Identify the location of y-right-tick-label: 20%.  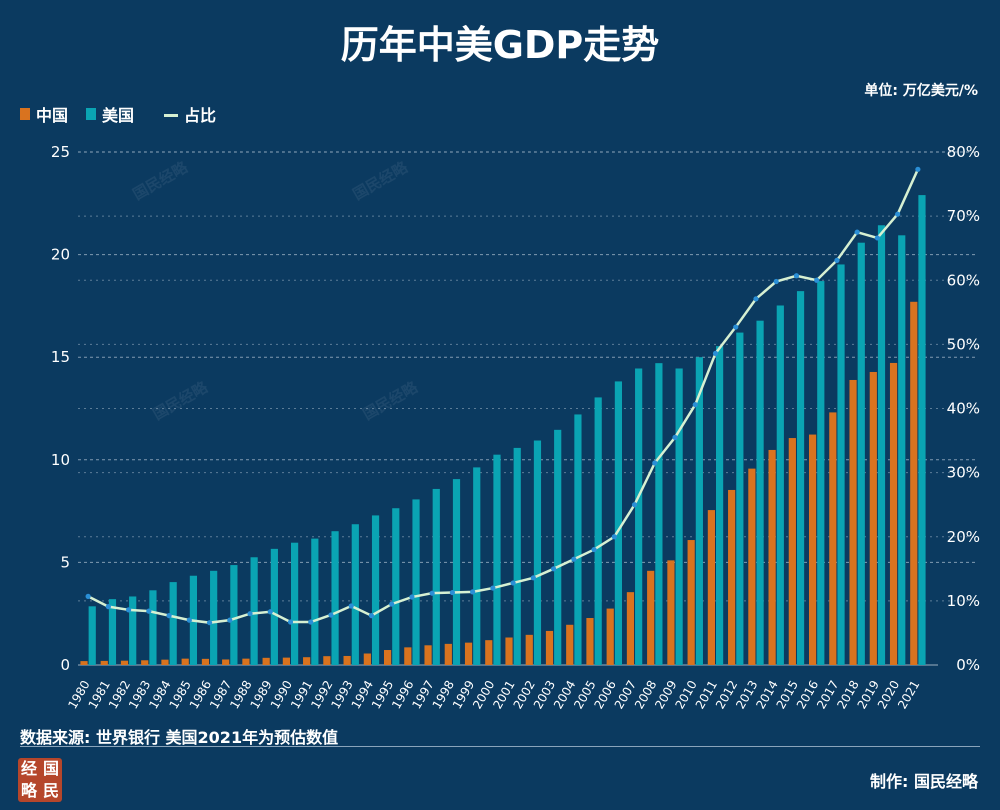
(963, 537).